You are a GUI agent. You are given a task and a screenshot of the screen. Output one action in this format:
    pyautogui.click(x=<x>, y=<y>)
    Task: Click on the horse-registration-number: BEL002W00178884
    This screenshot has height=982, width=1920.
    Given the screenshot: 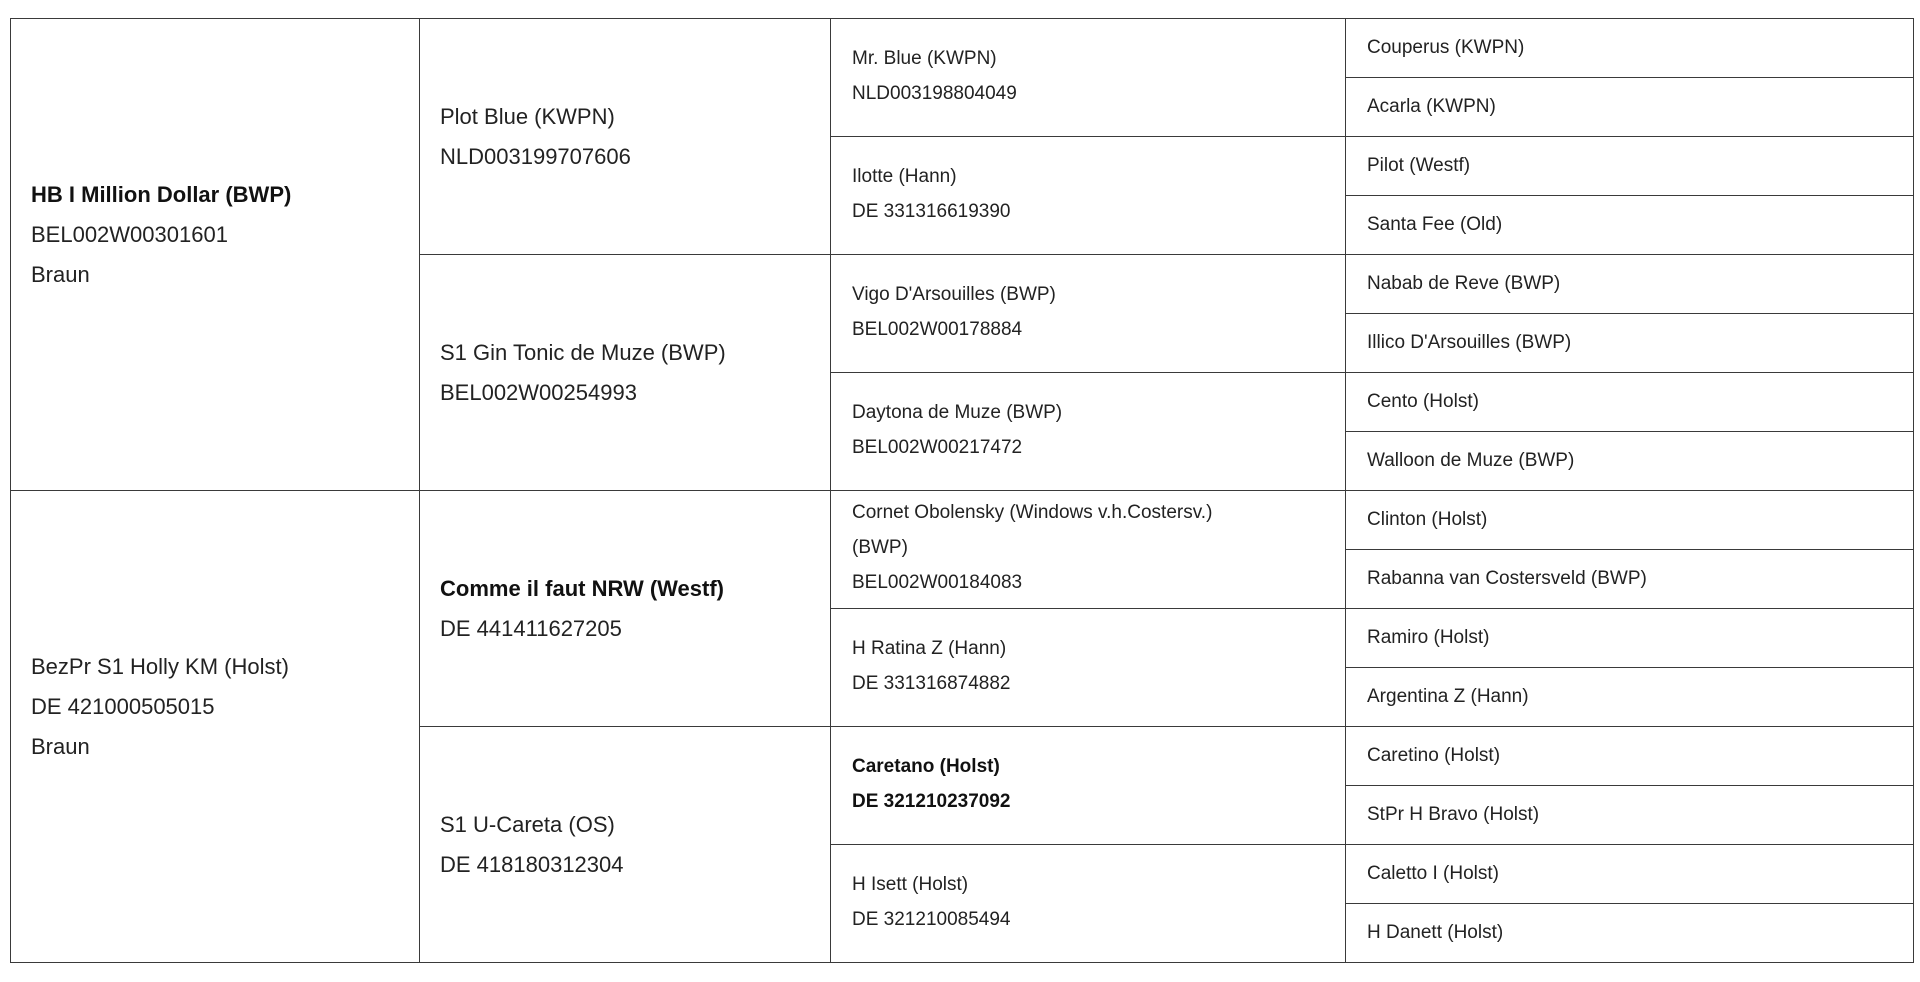 What is the action you would take?
    pyautogui.click(x=937, y=329)
    